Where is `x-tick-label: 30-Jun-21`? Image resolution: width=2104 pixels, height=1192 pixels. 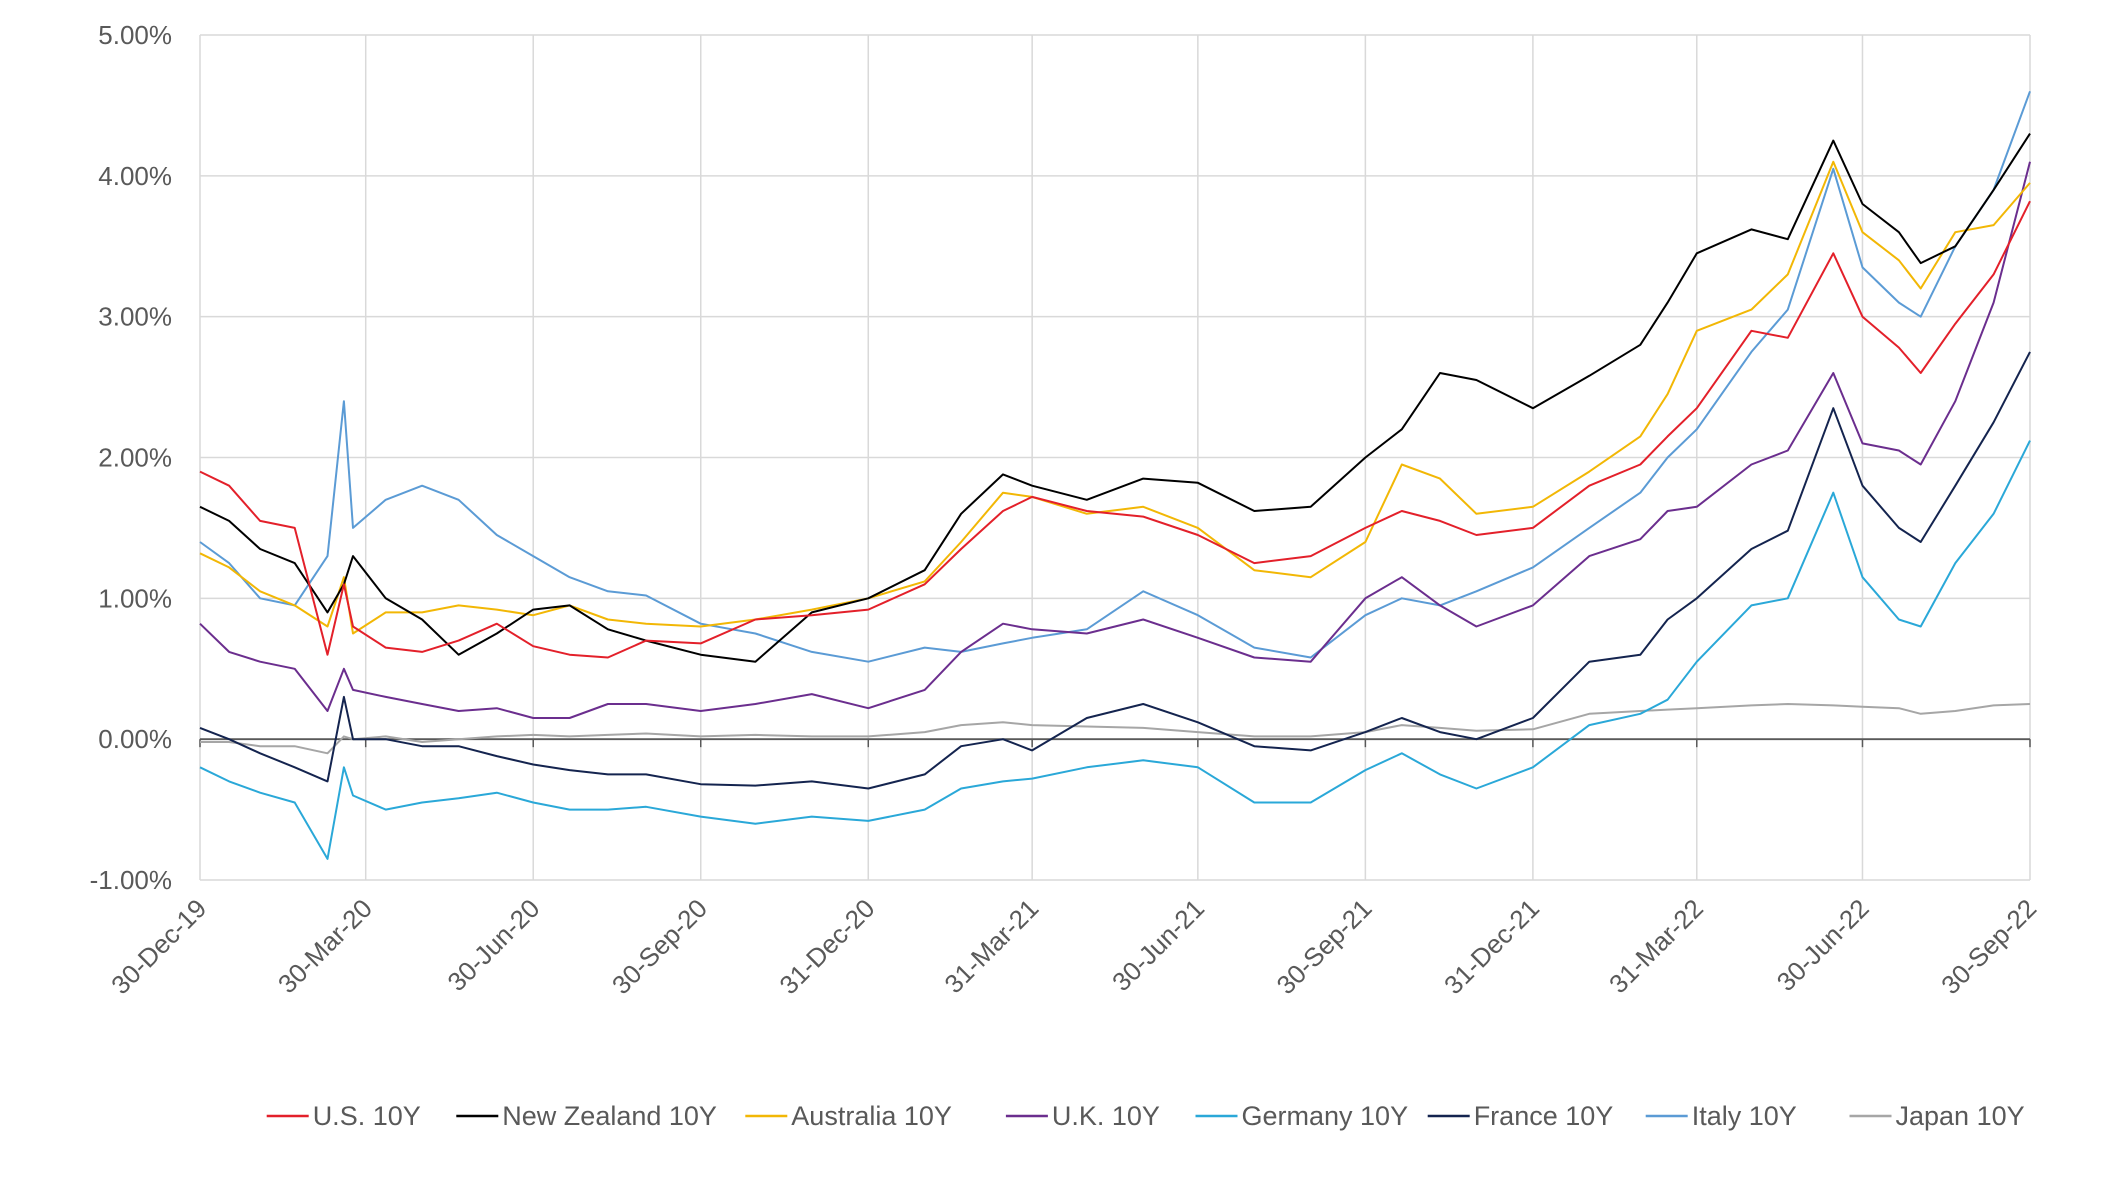
x-tick-label: 30-Jun-21 is located at coordinates (1158, 945).